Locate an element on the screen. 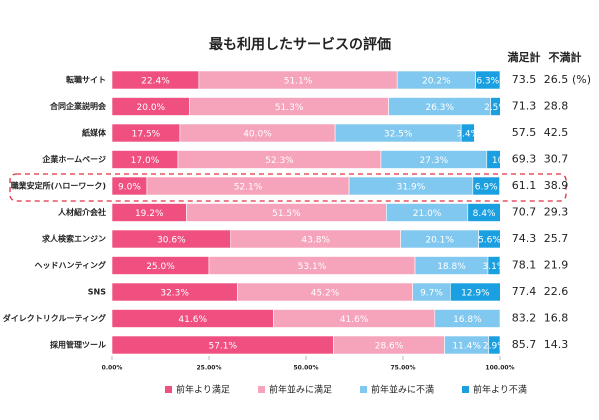 The width and height of the screenshot is (599, 420). highlight-box is located at coordinates (288, 187).